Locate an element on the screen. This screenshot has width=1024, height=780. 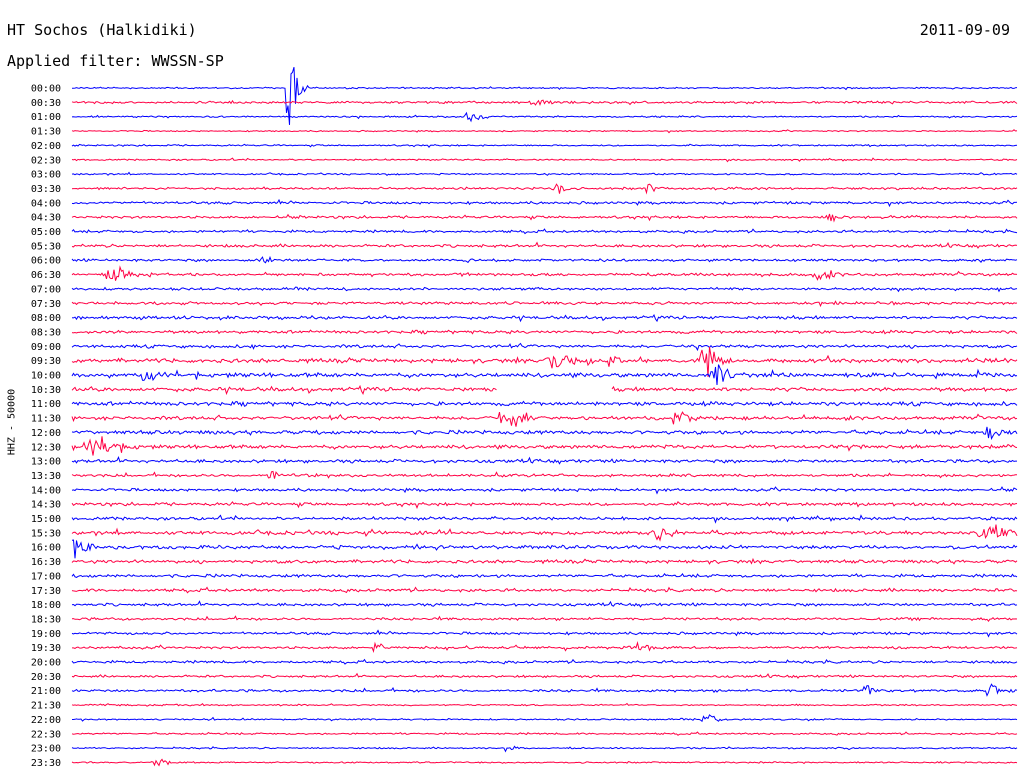
time-label: 04:30 is located at coordinates (46, 218).